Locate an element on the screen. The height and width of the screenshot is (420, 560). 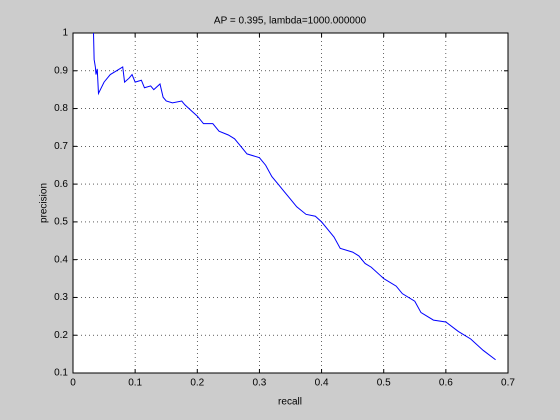
y-tick-label: 0.8 is located at coordinates (61, 108).